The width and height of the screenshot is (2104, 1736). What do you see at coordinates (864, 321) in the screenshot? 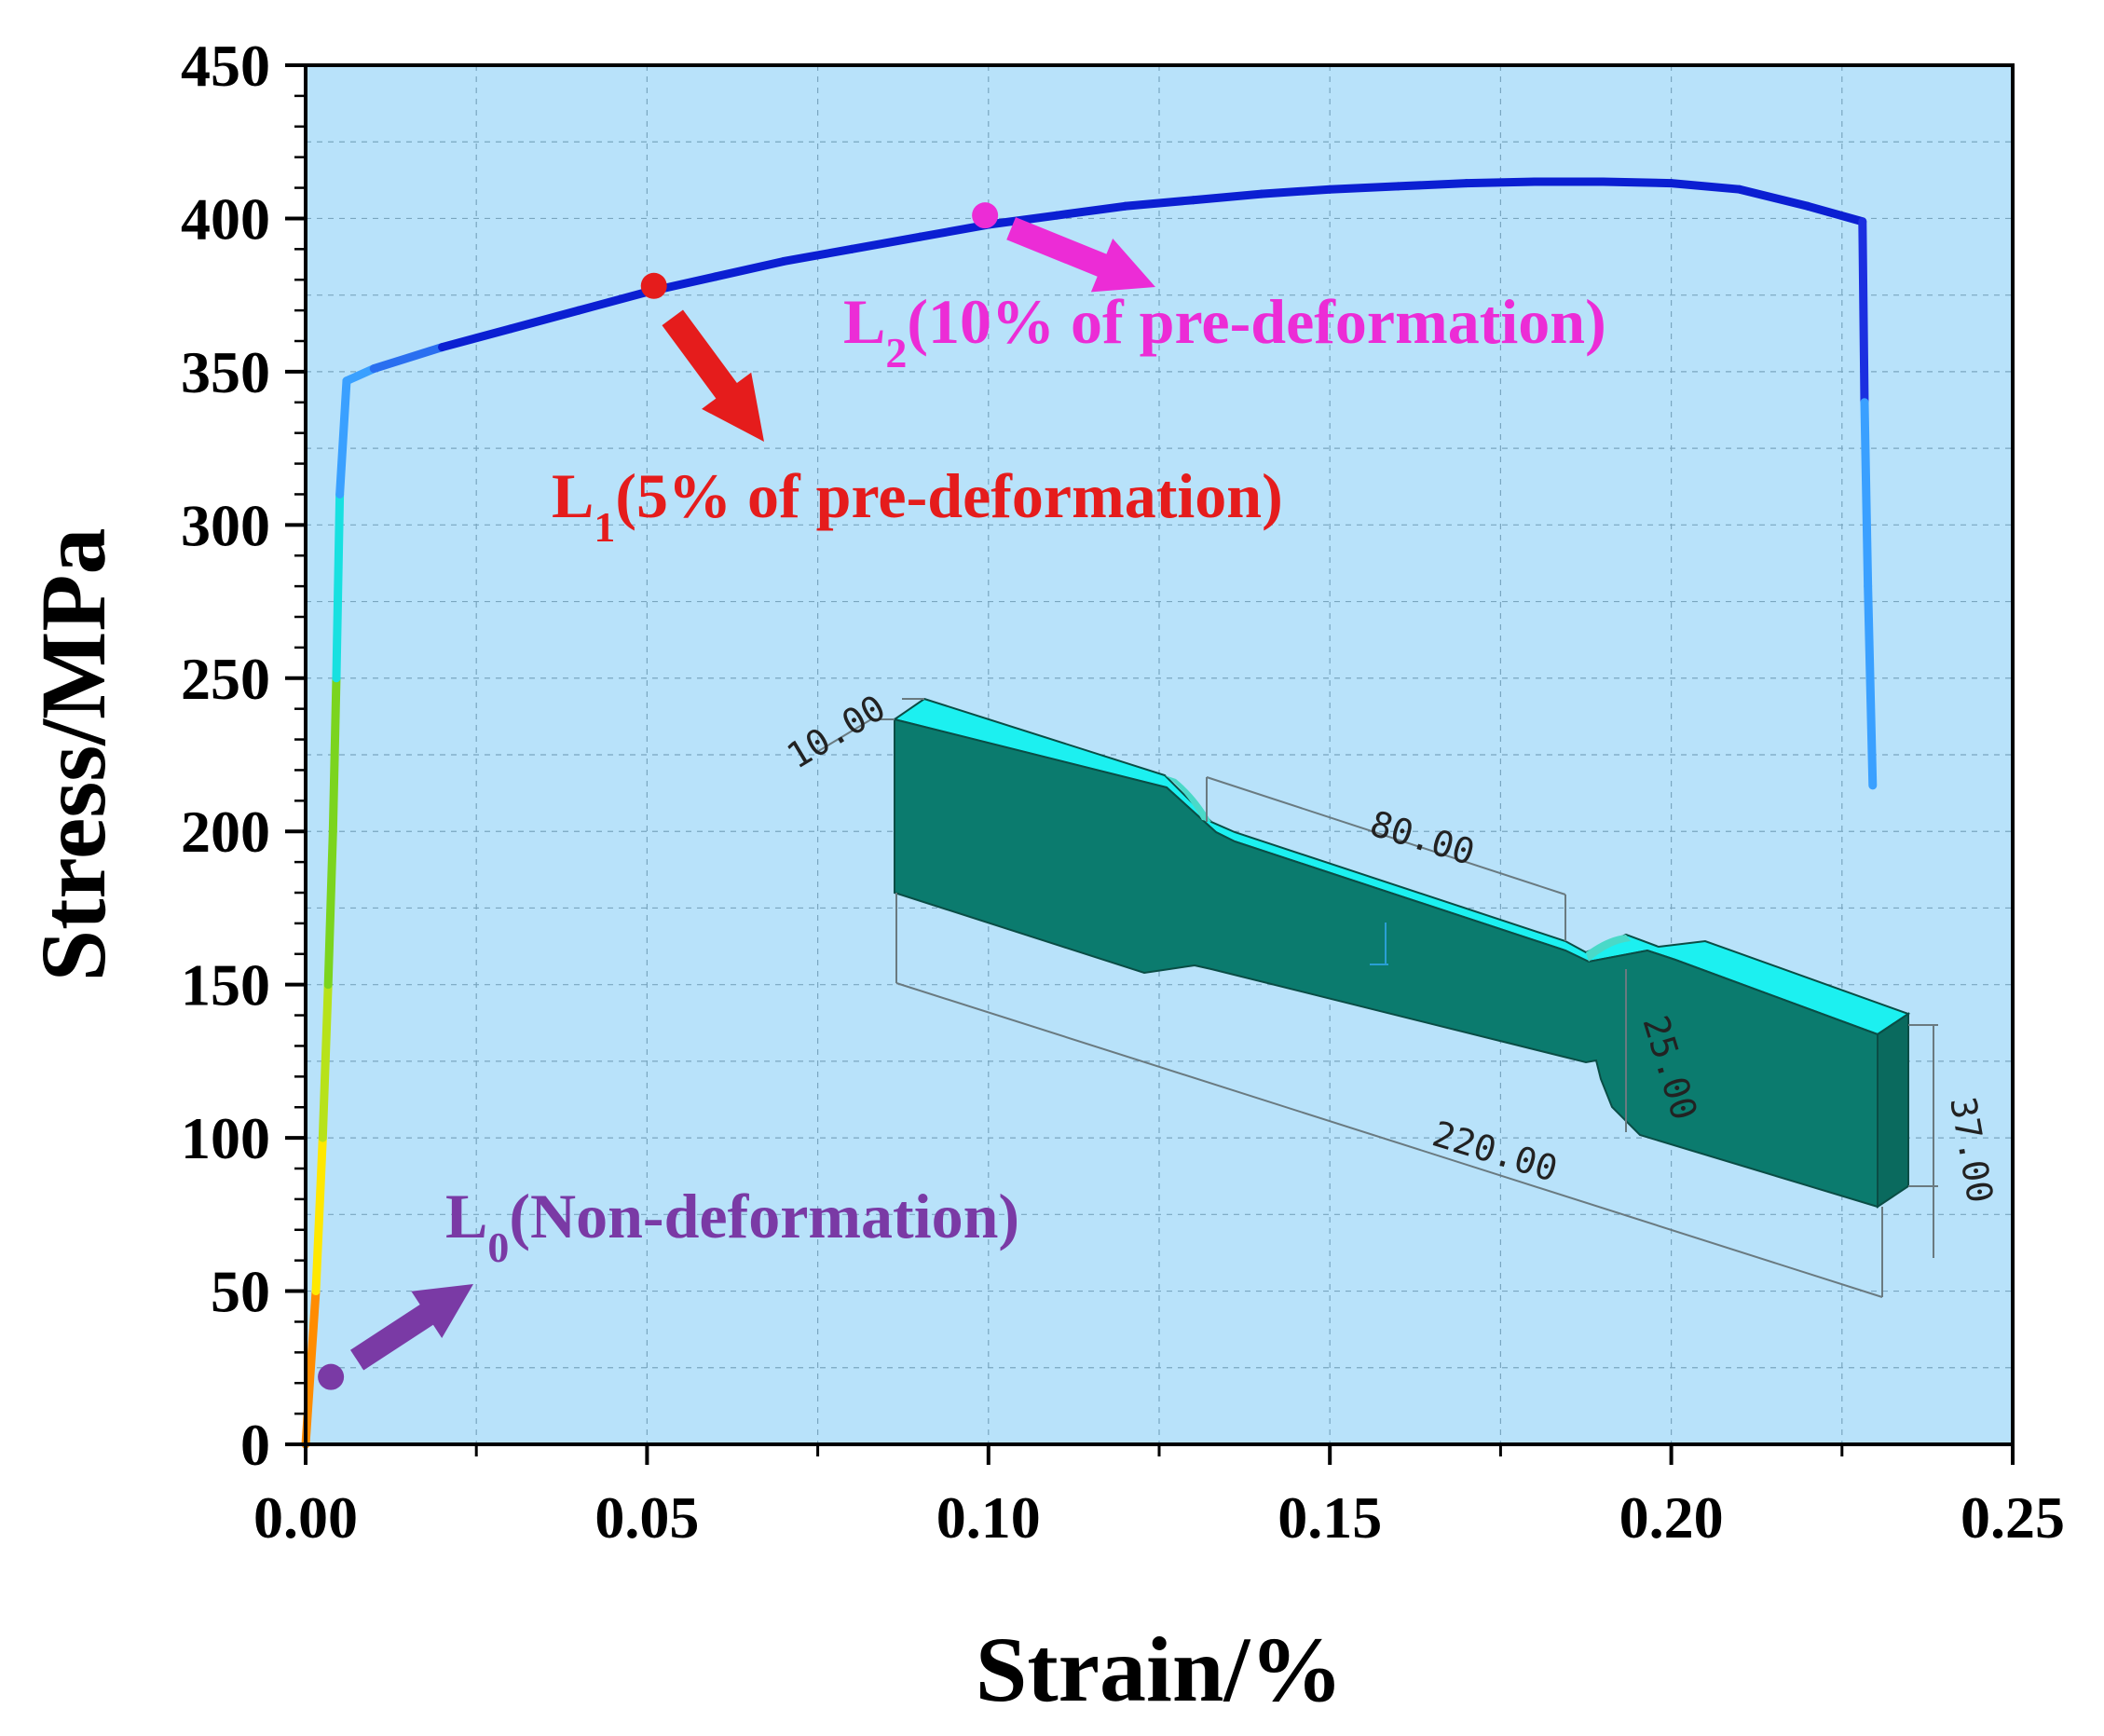
I see `label-l2-main: L` at bounding box center [864, 321].